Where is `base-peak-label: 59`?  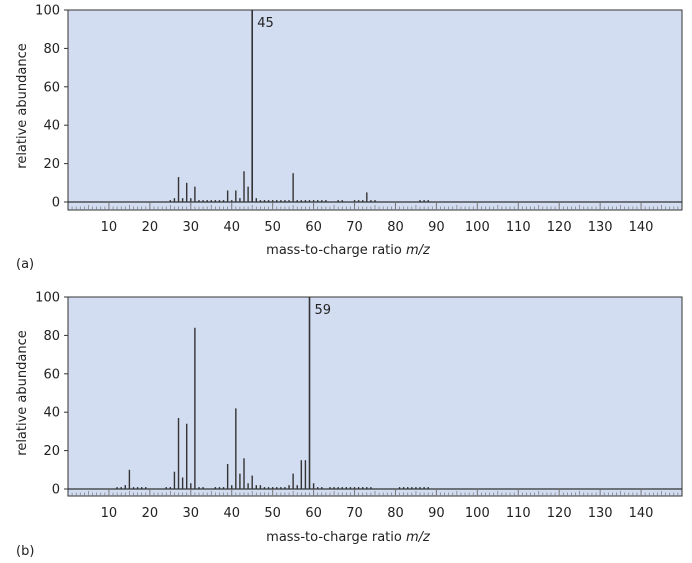 base-peak-label: 59 is located at coordinates (323, 310).